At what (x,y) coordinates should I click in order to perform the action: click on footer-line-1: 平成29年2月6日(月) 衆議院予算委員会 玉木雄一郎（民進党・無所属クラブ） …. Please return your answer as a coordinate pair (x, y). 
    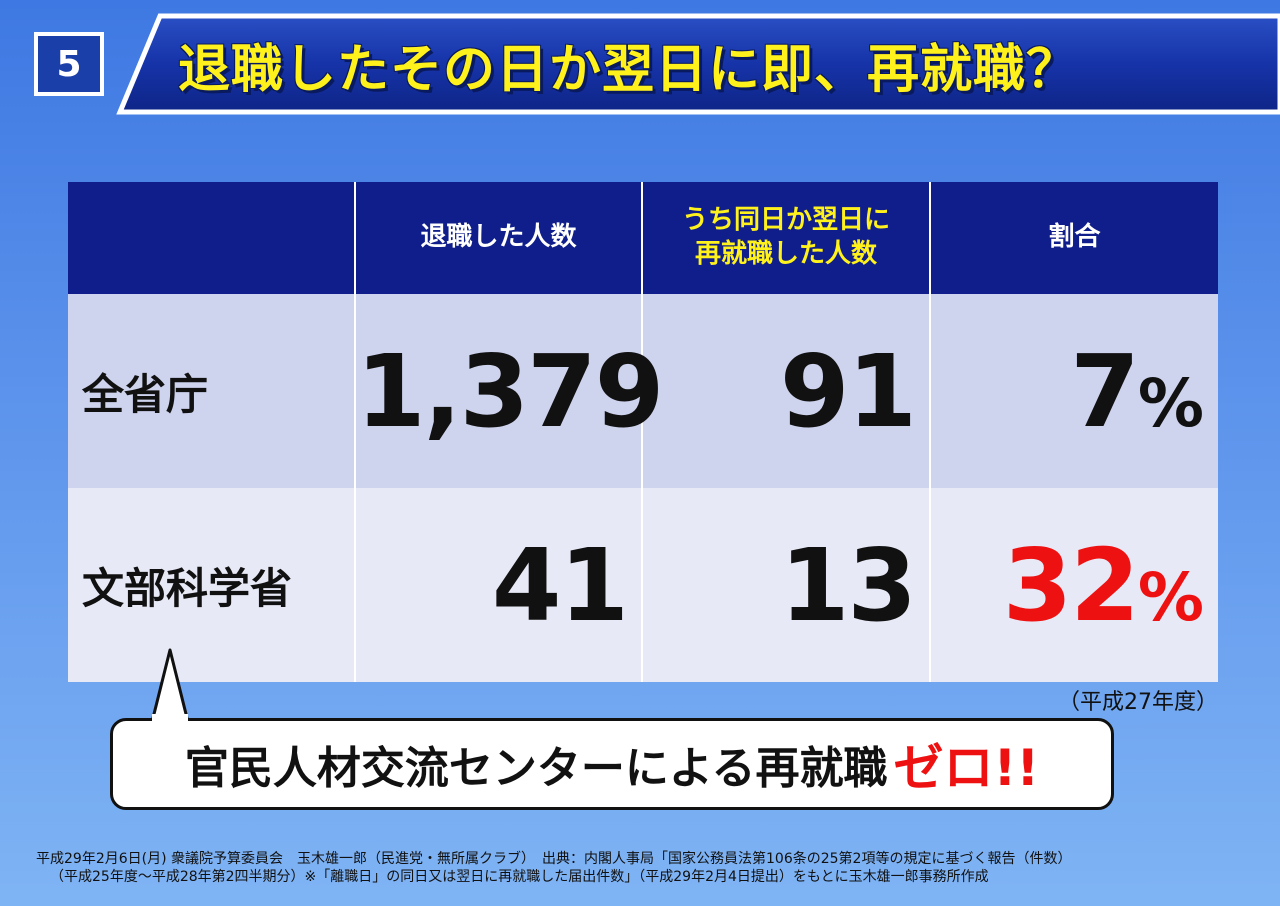
    Looking at the image, I should click on (554, 859).